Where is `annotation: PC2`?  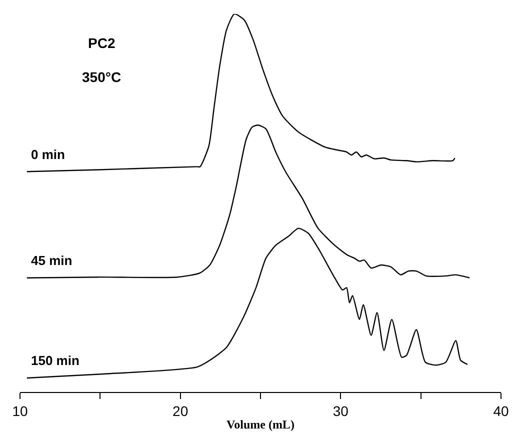
annotation: PC2 is located at coordinates (102, 43).